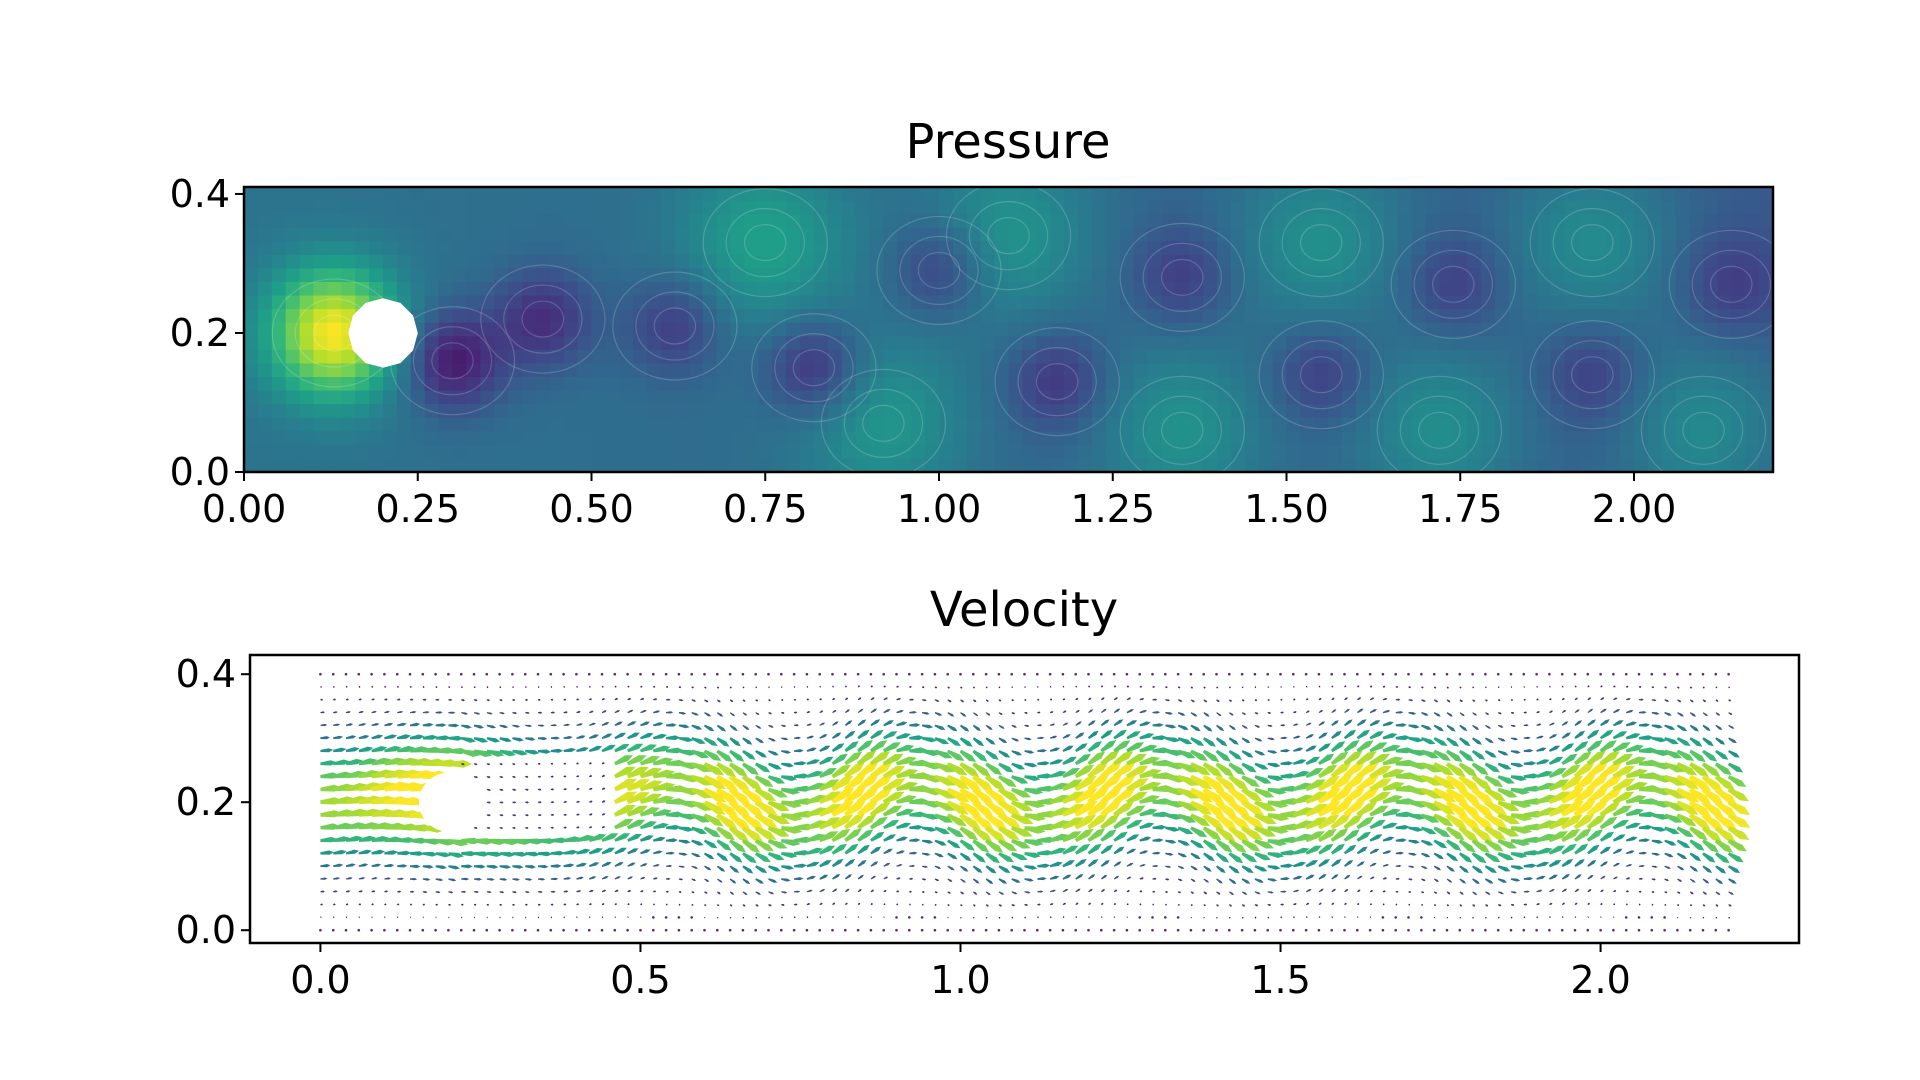 The width and height of the screenshot is (1920, 1080). Describe the element at coordinates (1008, 236) in the screenshot. I see `pressure-contour` at that location.